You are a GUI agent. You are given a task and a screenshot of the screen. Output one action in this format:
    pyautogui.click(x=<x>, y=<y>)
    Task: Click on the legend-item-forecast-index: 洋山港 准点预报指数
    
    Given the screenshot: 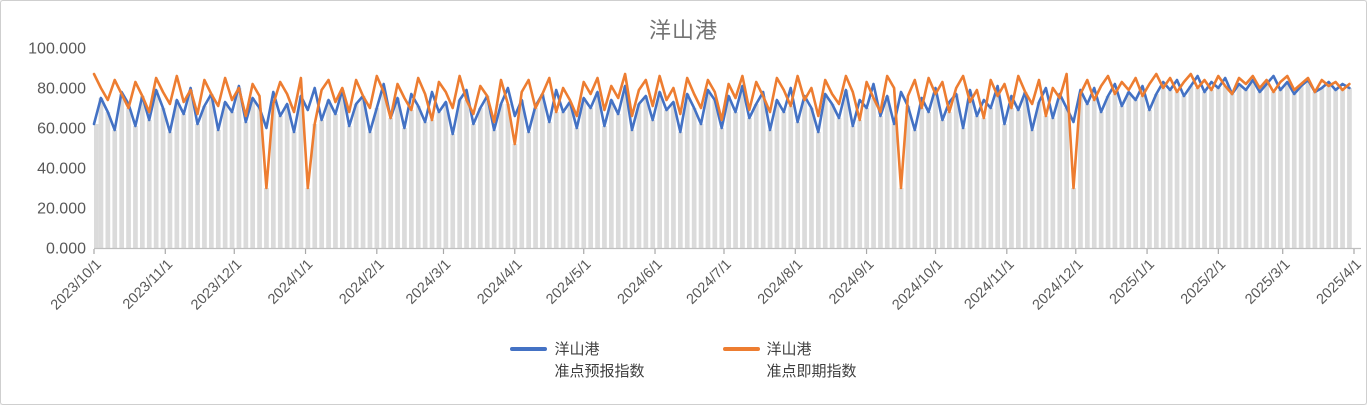 What is the action you would take?
    pyautogui.click(x=577, y=361)
    